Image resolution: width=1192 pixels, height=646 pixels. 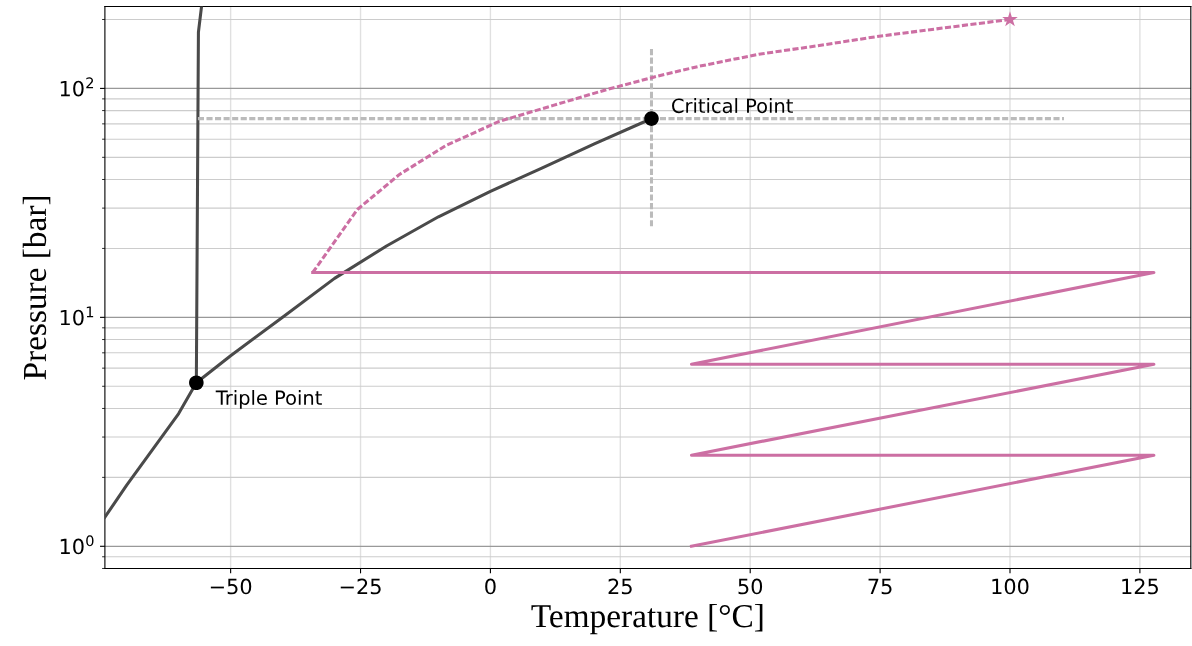 What do you see at coordinates (268, 399) in the screenshot?
I see `annotation: Triple Point` at bounding box center [268, 399].